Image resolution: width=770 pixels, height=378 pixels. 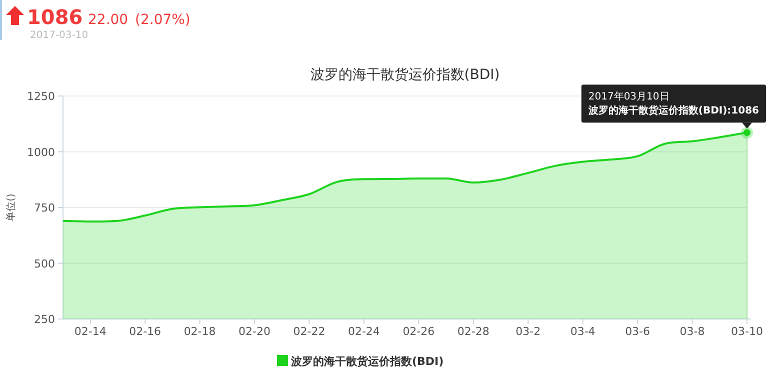 What do you see at coordinates (44, 263) in the screenshot?
I see `y-tick-label: 500` at bounding box center [44, 263].